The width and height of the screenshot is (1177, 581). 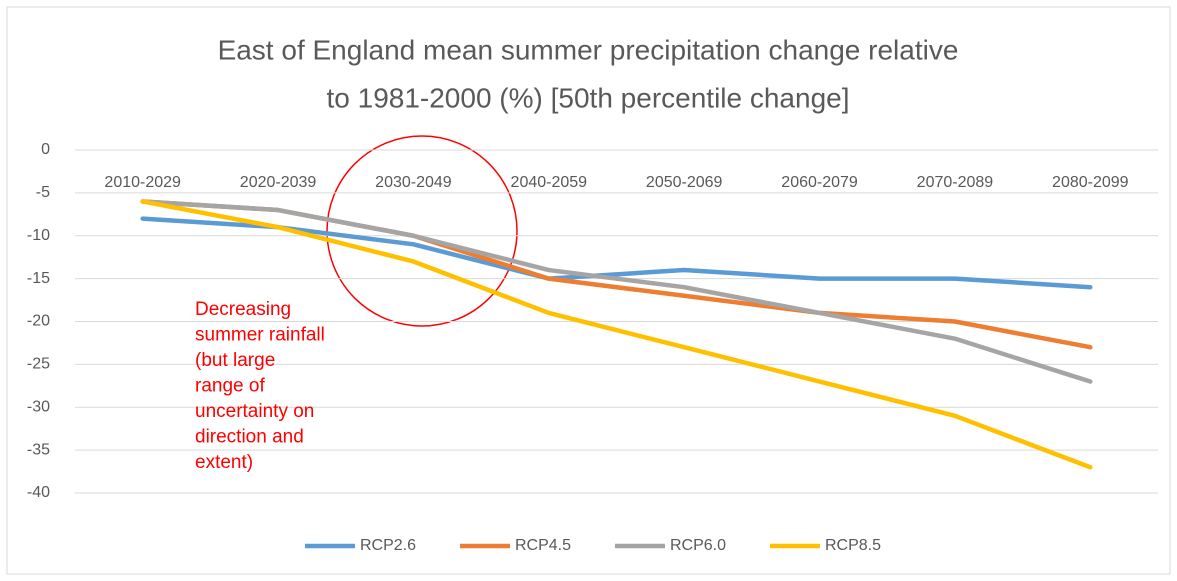 I want to click on x-tick-label: 2030-2049, so click(x=413, y=182).